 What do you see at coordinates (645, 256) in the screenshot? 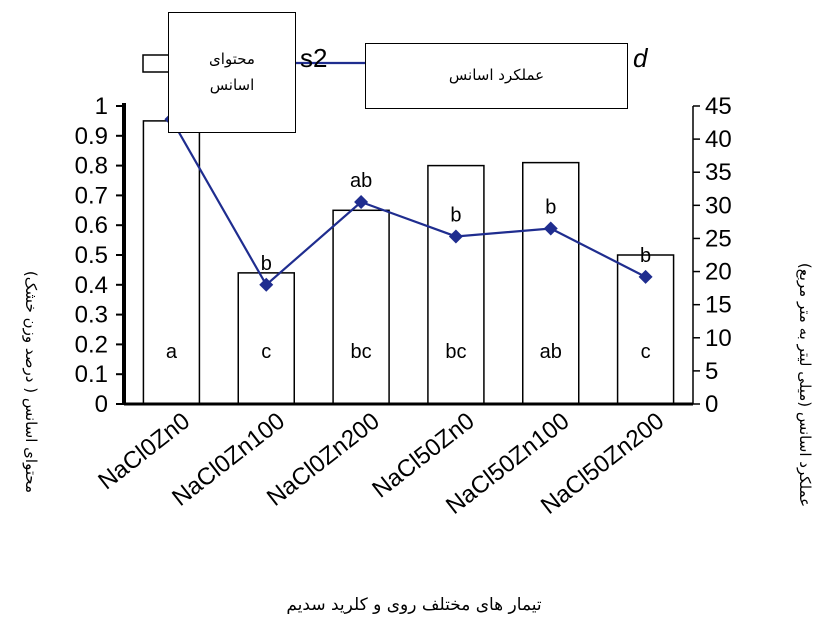
I see `line-label-NaCl50Zn200: b` at bounding box center [645, 256].